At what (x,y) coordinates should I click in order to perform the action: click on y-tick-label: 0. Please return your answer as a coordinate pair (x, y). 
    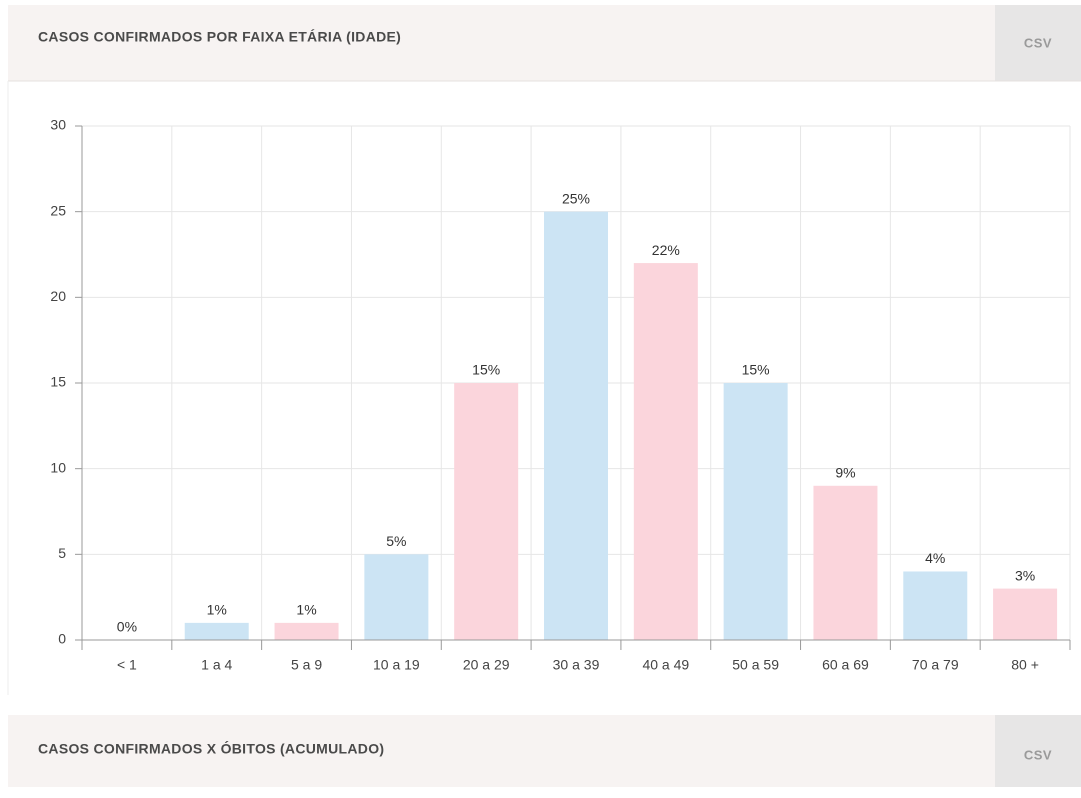
    Looking at the image, I should click on (62, 639).